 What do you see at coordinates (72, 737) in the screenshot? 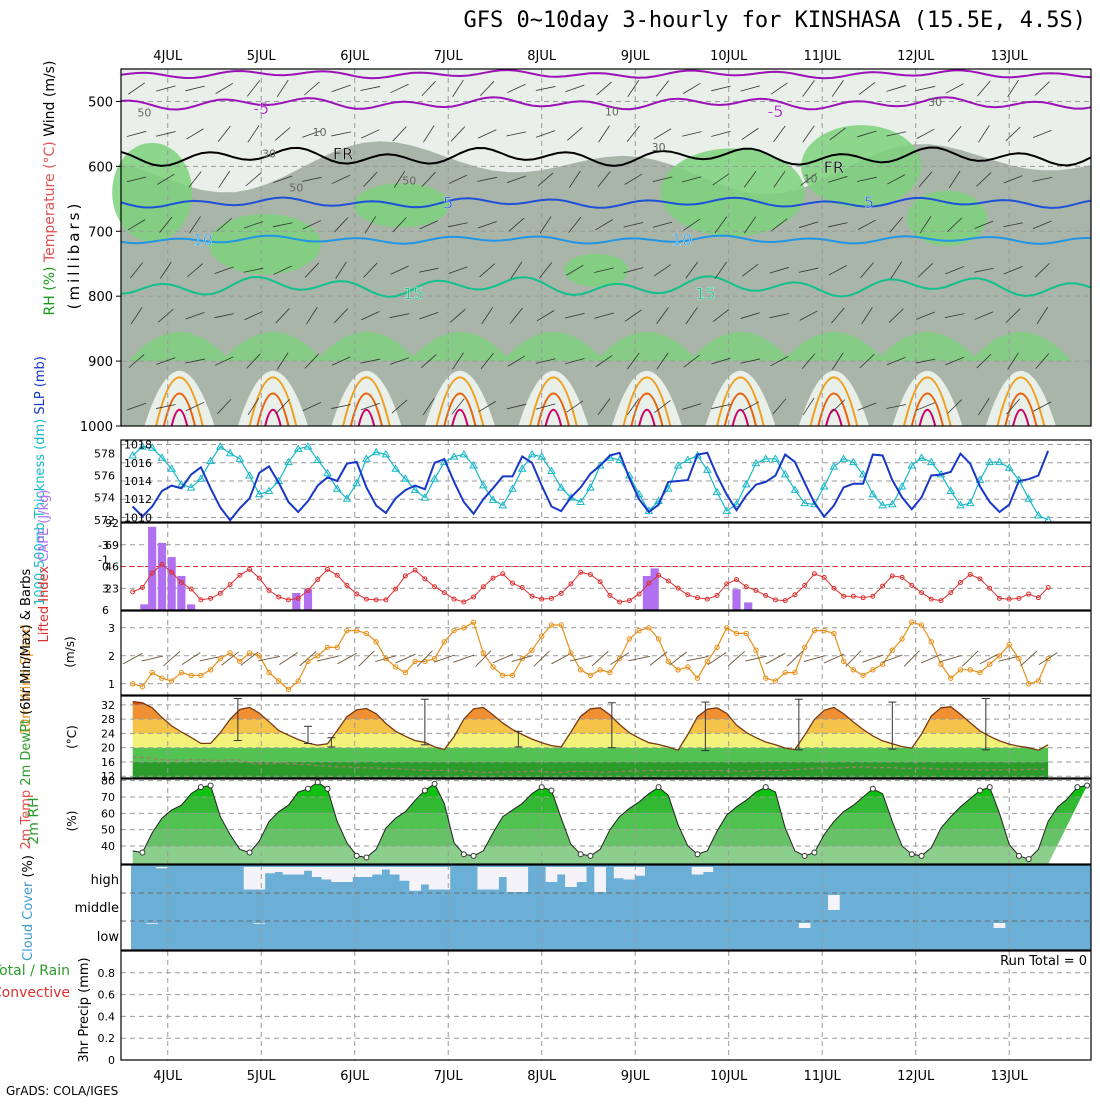
I see `temp2m-unit: (°C)` at bounding box center [72, 737].